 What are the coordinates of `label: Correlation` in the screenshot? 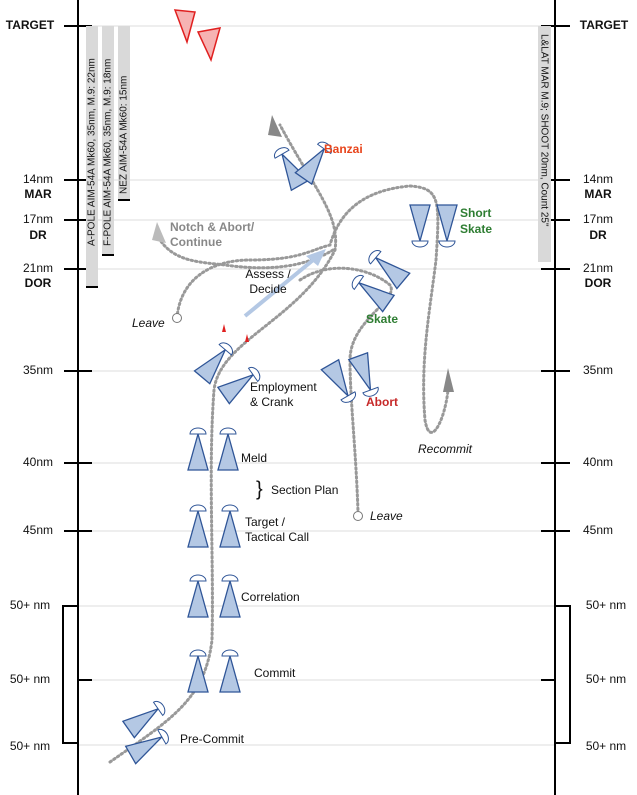 It's located at (270, 597).